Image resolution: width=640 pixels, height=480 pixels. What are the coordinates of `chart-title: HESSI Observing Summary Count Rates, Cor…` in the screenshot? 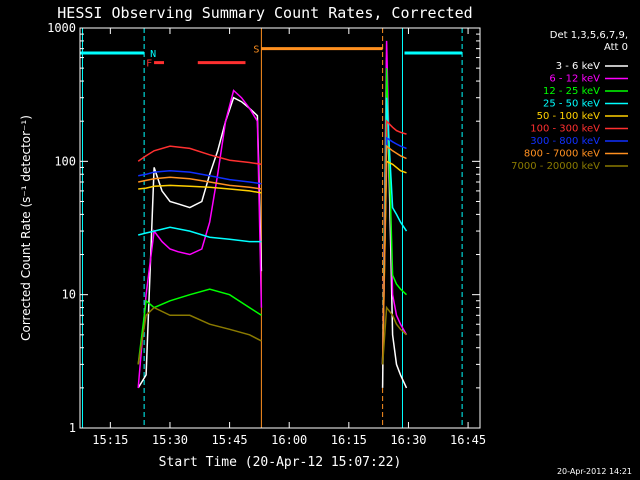 It's located at (264, 13).